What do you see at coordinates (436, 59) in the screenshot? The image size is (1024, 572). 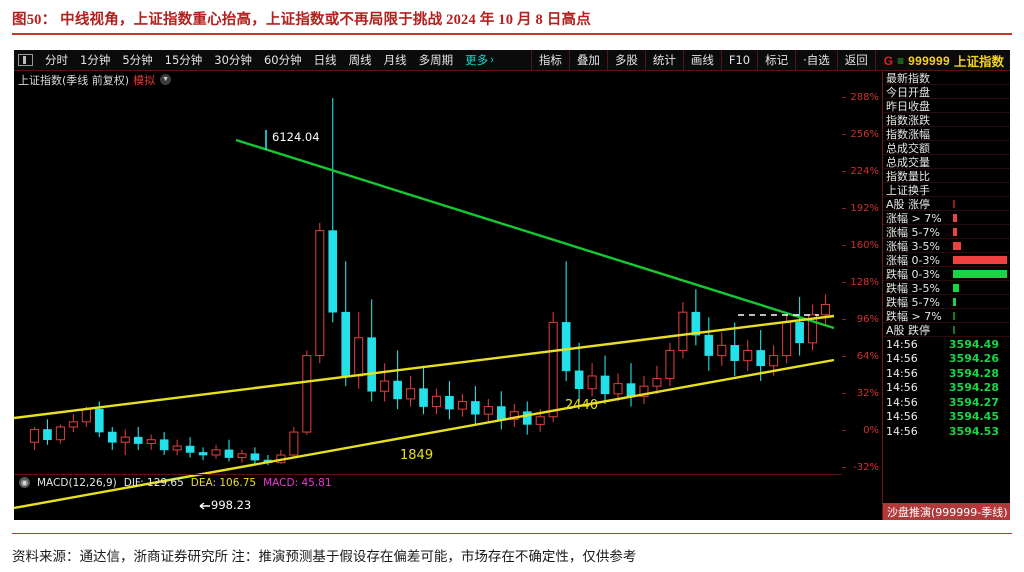 I see `period-multi: 多周期` at bounding box center [436, 59].